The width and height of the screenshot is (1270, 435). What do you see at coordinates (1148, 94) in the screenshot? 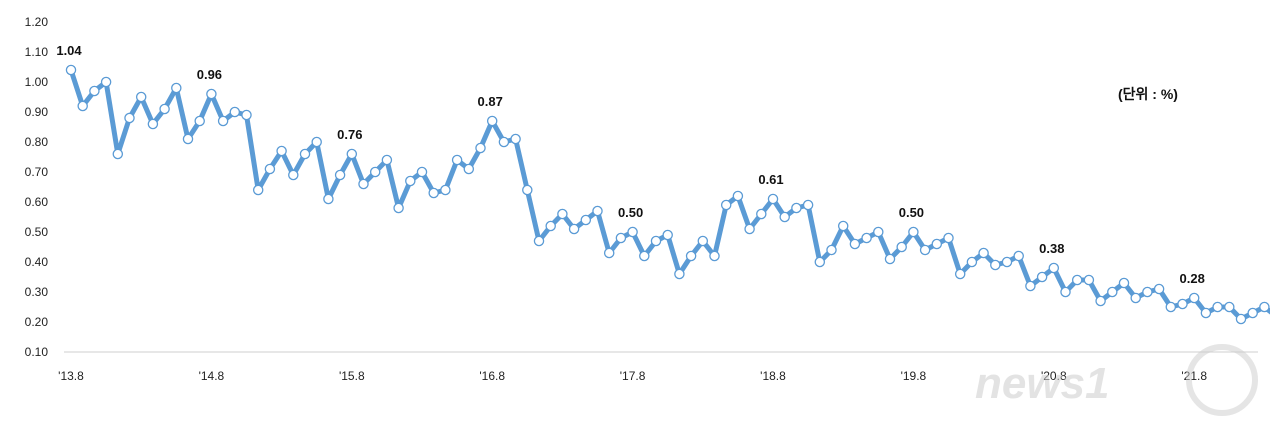
I see `unit-label: (단위 : %)` at bounding box center [1148, 94].